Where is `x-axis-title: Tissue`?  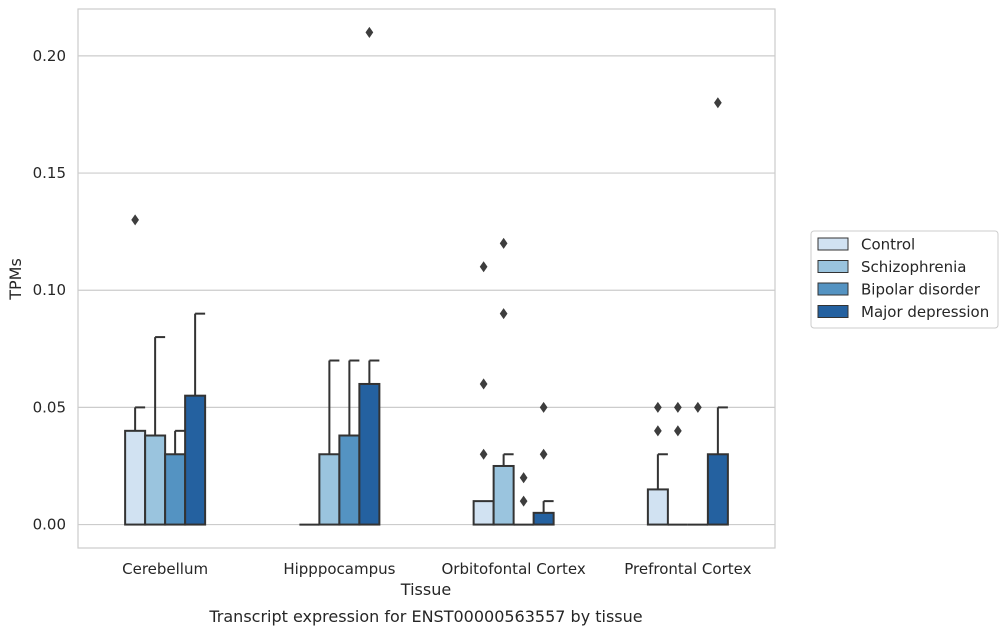 x-axis-title: Tissue is located at coordinates (425, 589).